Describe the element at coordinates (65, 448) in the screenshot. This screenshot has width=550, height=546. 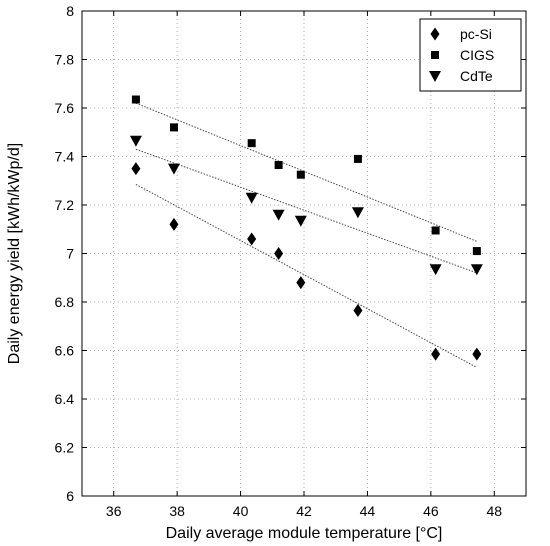
I see `y-tick-label: 6.2` at that location.